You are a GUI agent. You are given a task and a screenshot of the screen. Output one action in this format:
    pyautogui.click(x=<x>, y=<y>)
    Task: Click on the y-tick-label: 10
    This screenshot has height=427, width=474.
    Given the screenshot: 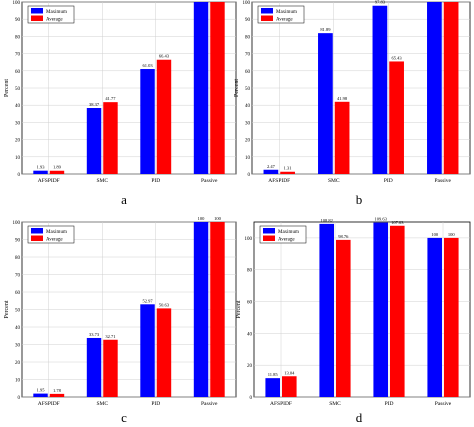 What is the action you would take?
    pyautogui.click(x=18, y=381)
    